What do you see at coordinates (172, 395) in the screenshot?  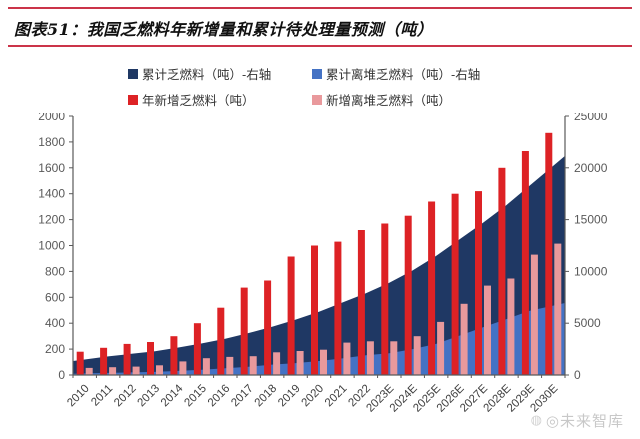 I see `x-axis-label: 2014` at bounding box center [172, 395].